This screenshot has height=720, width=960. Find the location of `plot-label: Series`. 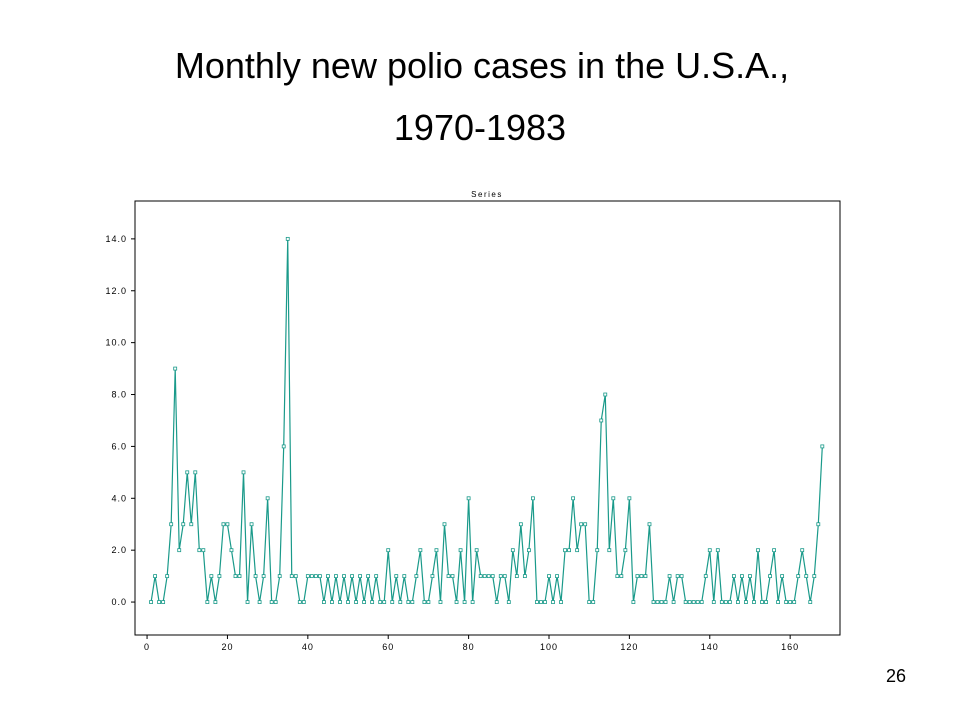

plot-label: Series is located at coordinates (487, 194).